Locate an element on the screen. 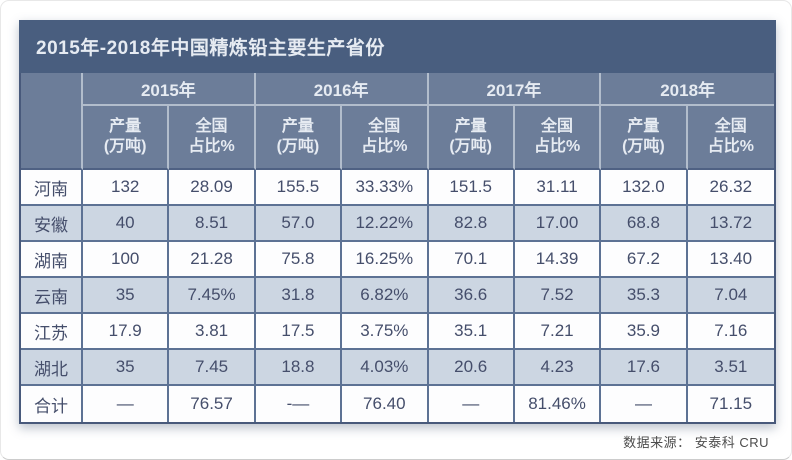 The width and height of the screenshot is (792, 460). value-cell: 21.28 is located at coordinates (212, 260).